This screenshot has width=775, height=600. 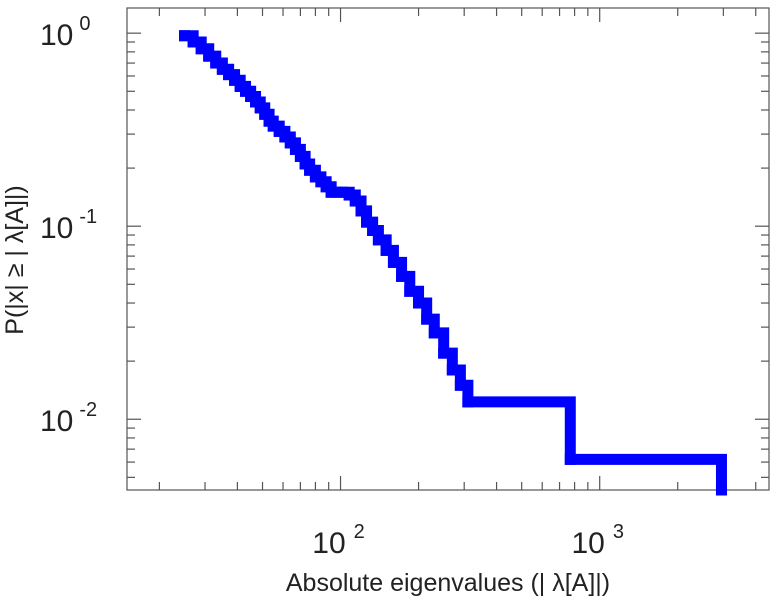 What do you see at coordinates (65, 32) in the screenshot?
I see `y-tick-label: 10 0` at bounding box center [65, 32].